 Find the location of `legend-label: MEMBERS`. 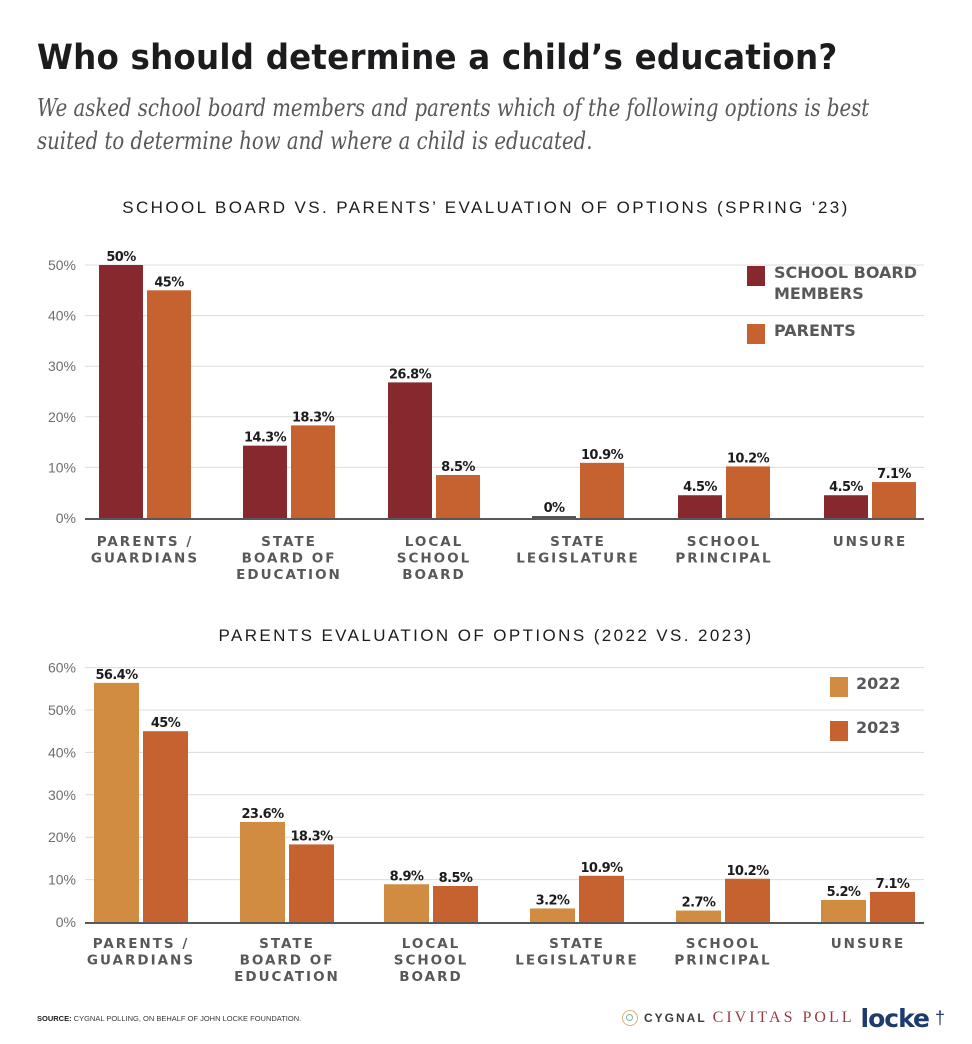

legend-label: MEMBERS is located at coordinates (819, 293).